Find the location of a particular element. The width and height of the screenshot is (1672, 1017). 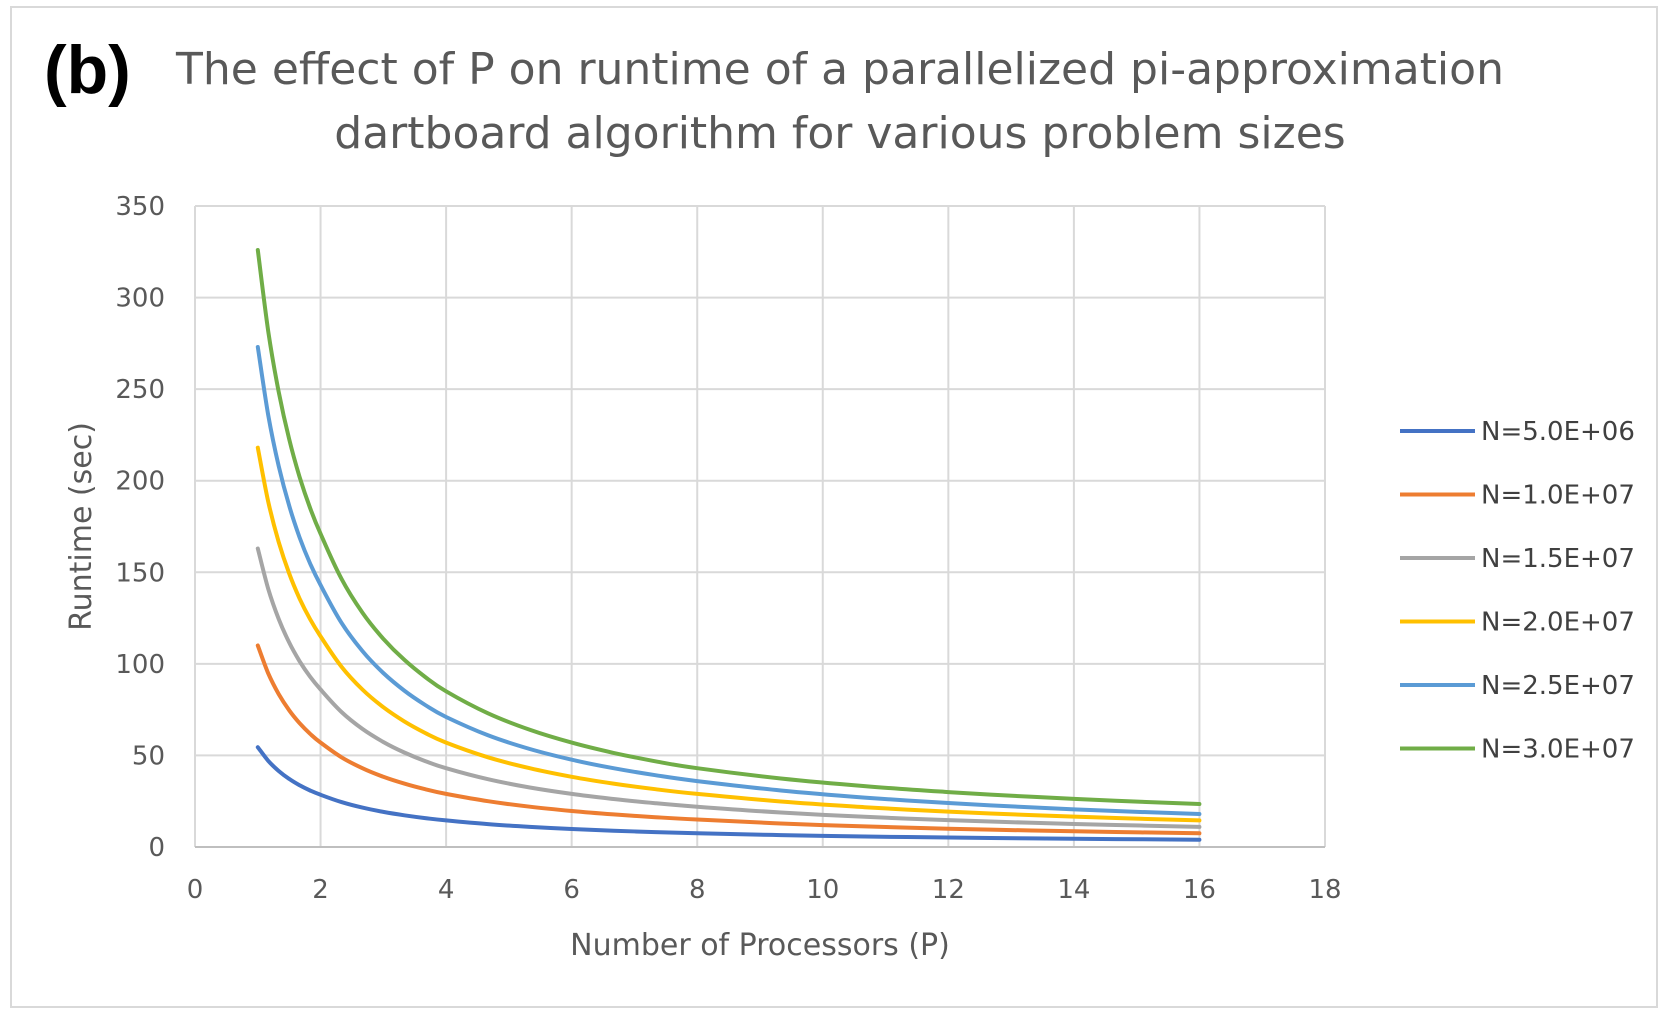

y-tick-label: 250 is located at coordinates (140, 390).